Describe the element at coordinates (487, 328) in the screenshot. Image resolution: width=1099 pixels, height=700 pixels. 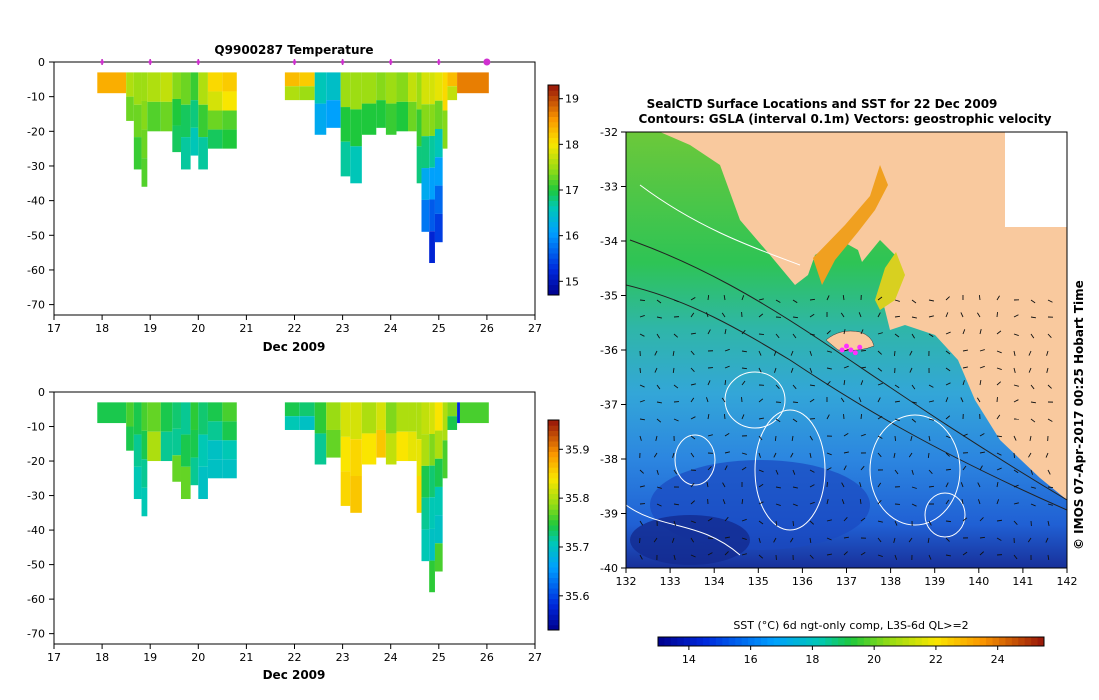
I see `x-tick-label: 26` at that location.